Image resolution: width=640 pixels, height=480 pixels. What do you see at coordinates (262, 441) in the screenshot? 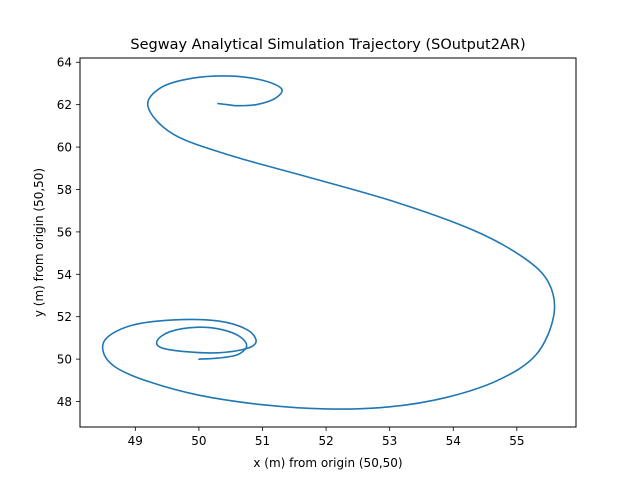
I see `x-tick-label: 51` at bounding box center [262, 441].